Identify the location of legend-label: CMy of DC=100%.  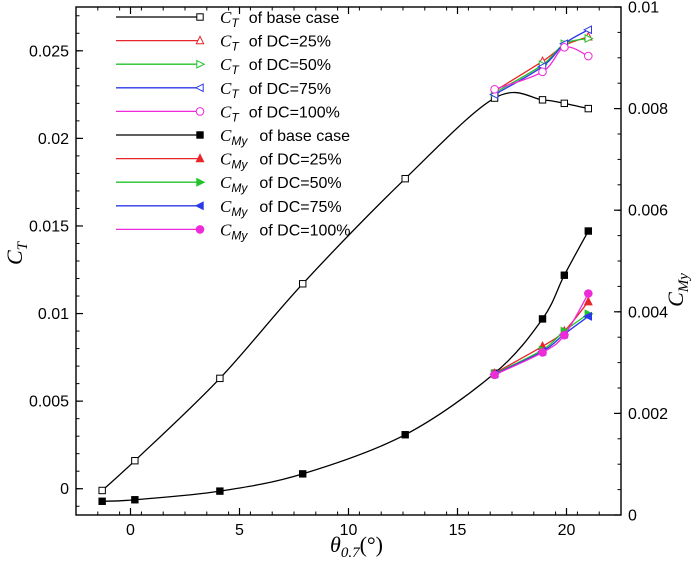
(285, 231).